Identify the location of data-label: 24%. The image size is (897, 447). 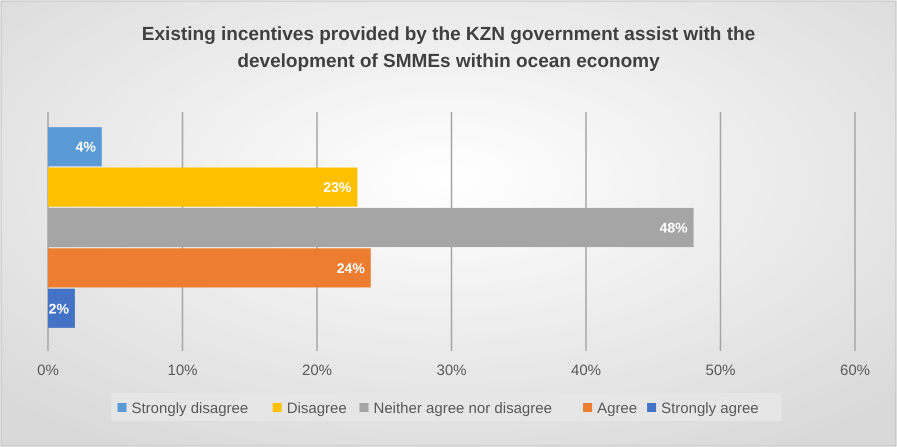
(351, 268).